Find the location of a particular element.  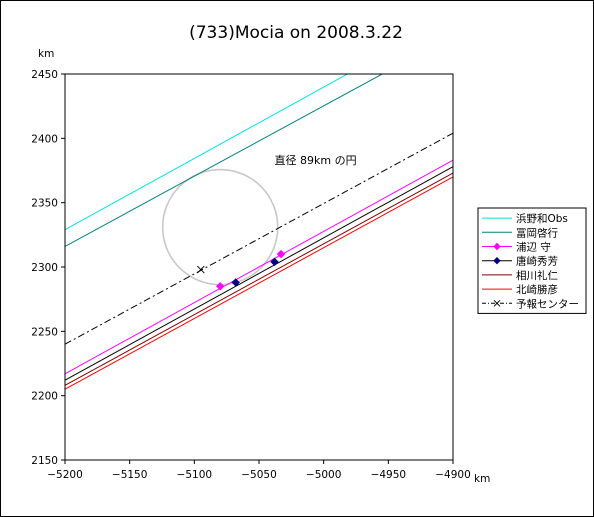

series-6-marker-0-b is located at coordinates (200, 269).